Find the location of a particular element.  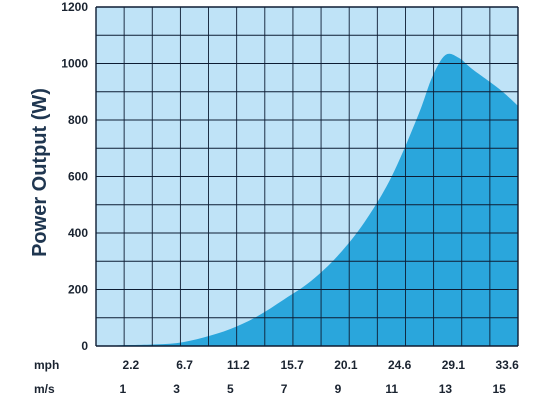

mph-tick-label: 6.7 is located at coordinates (184, 365).